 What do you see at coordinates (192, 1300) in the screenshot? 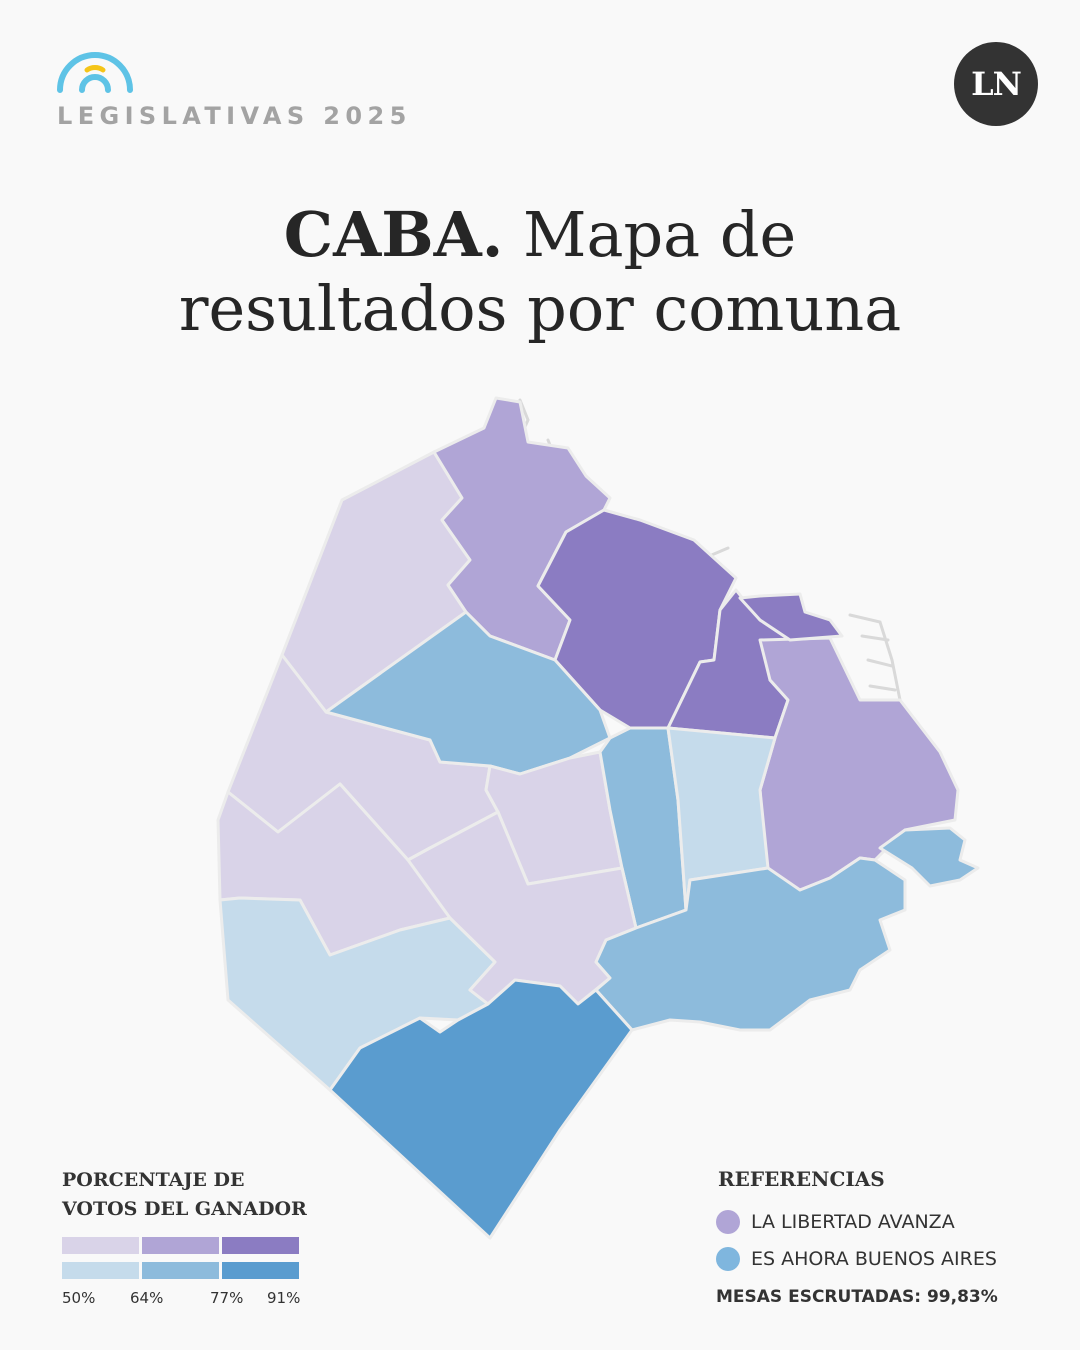
I see `scale-labels: 50% 64% 77% 91%` at bounding box center [192, 1300].